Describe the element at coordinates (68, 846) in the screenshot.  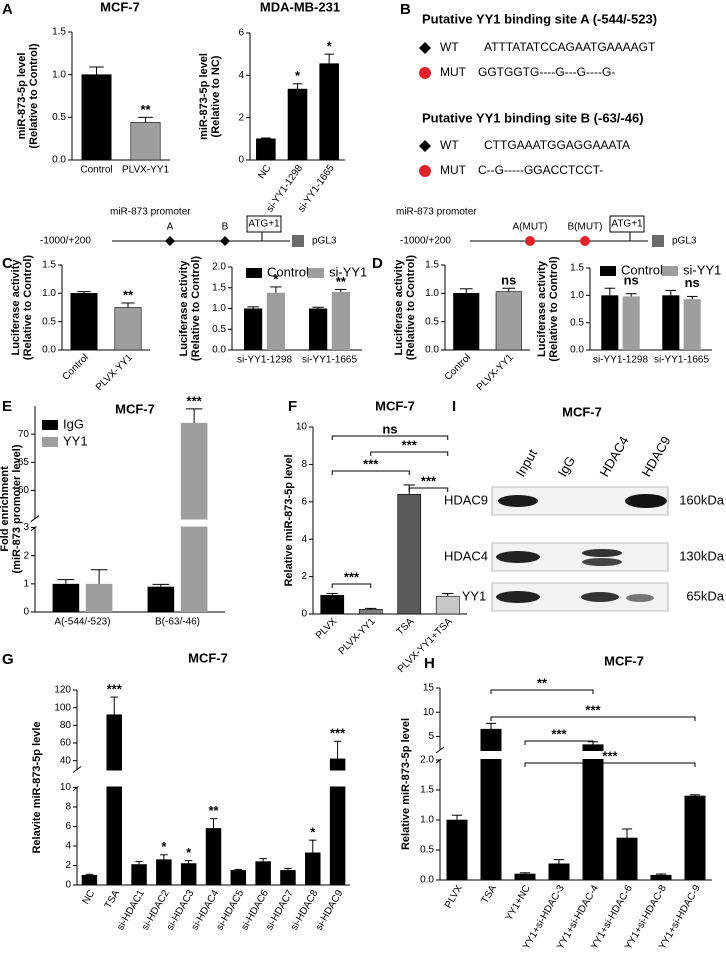
I see `y-tick-label: 4` at that location.